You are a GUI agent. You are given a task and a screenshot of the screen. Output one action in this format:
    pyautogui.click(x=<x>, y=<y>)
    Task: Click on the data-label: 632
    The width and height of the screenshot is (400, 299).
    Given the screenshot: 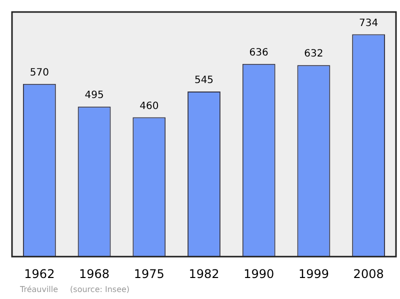 What is the action you would take?
    pyautogui.click(x=314, y=54)
    